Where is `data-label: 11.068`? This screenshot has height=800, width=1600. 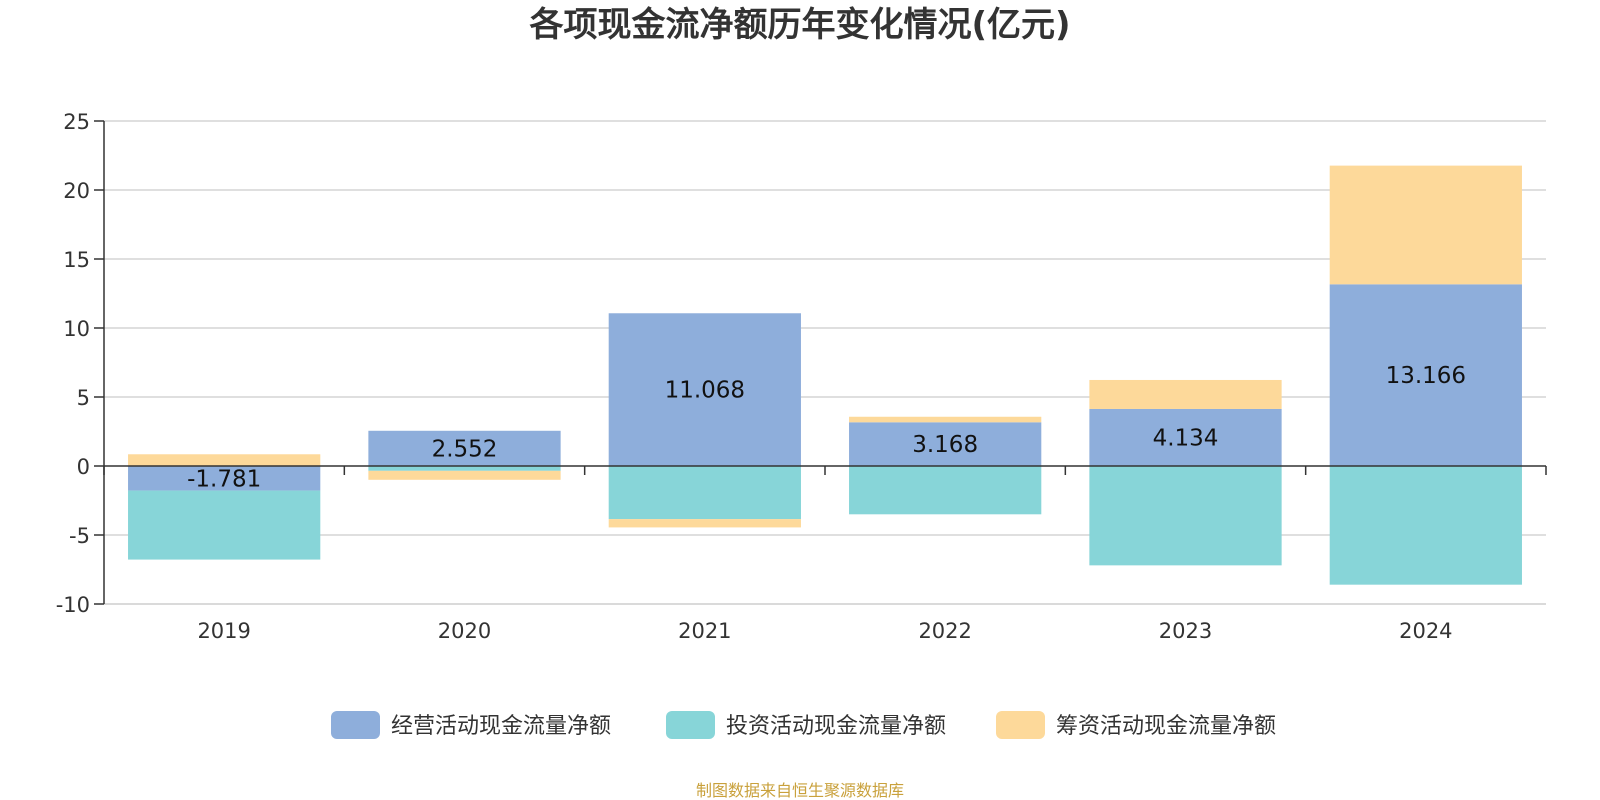
data-label: 11.068 is located at coordinates (705, 391).